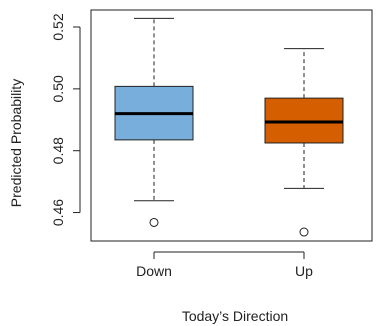 Image resolution: width=381 pixels, height=326 pixels. I want to click on y-tick-label: 0.46, so click(58, 212).